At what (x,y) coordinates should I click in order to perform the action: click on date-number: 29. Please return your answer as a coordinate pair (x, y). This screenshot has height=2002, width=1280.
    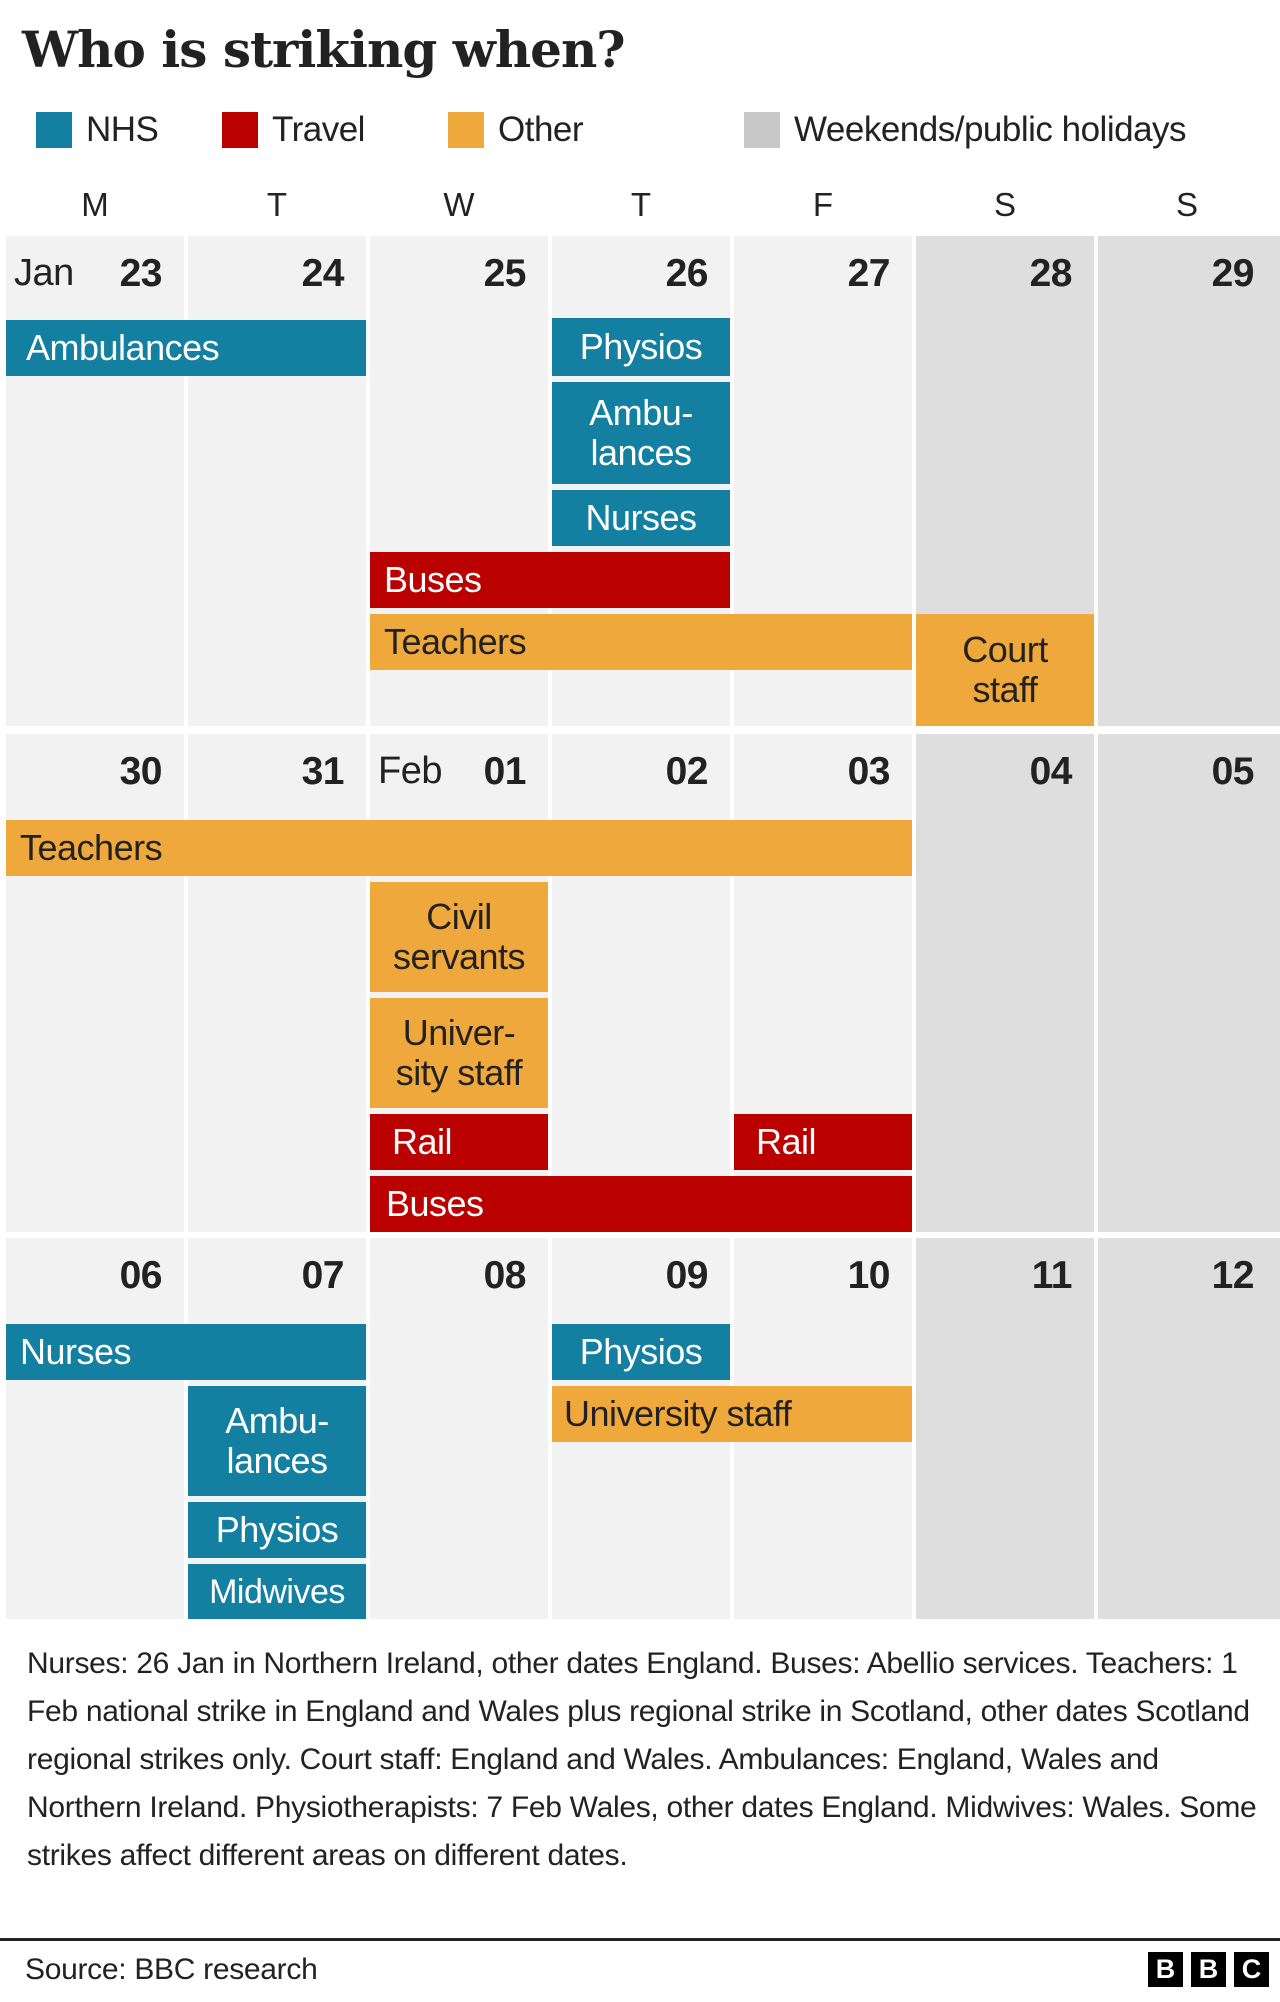
    Looking at the image, I should click on (1233, 273).